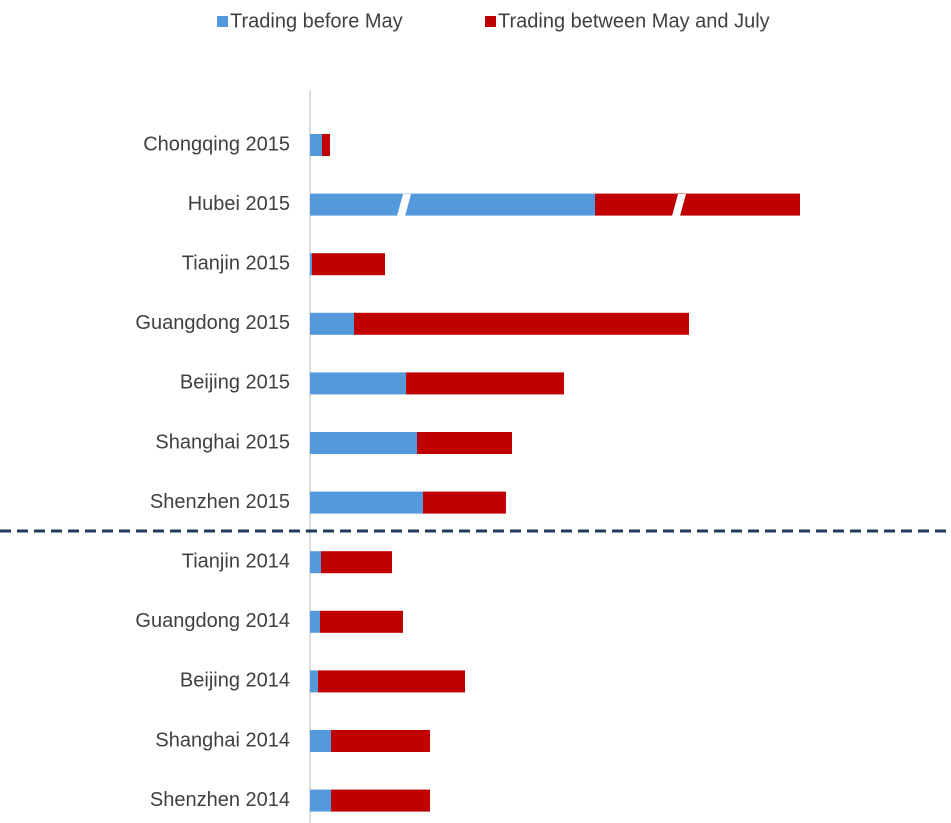  What do you see at coordinates (236, 561) in the screenshot?
I see `y-tick-label: Tianjin 2014` at bounding box center [236, 561].